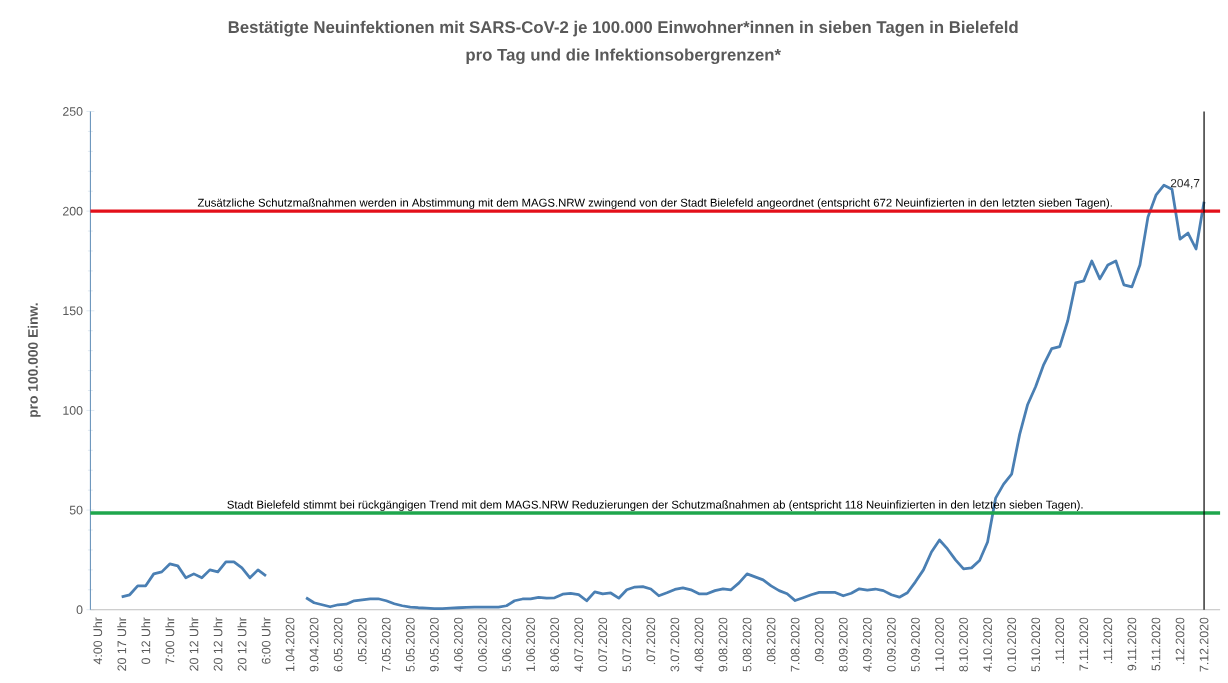  What do you see at coordinates (915, 644) in the screenshot?
I see `x-tick-label: 5.09.2020` at bounding box center [915, 644].